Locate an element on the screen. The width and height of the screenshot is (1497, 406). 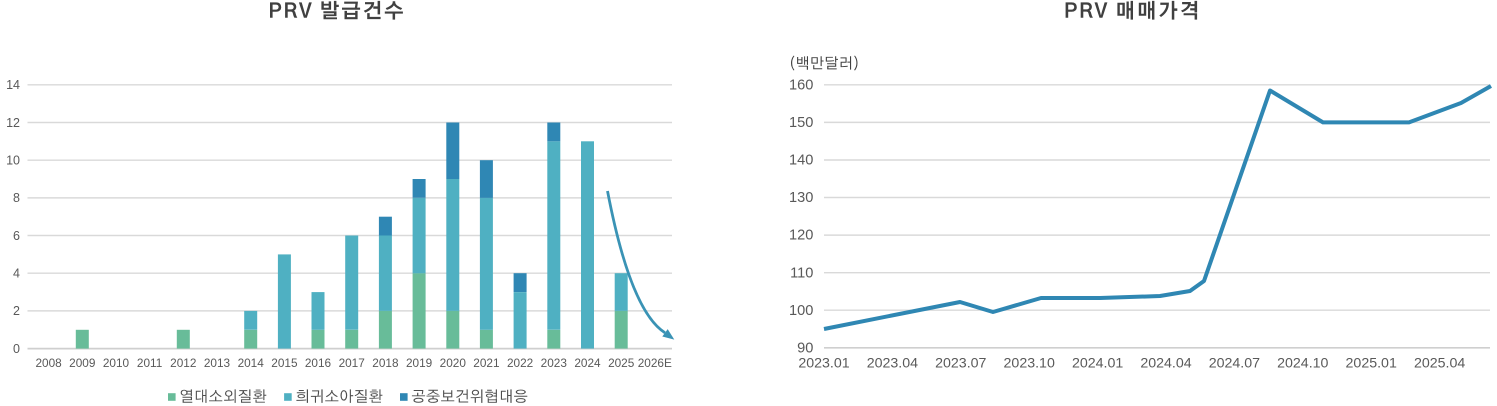
svg-text: 2021 is located at coordinates (486, 363).